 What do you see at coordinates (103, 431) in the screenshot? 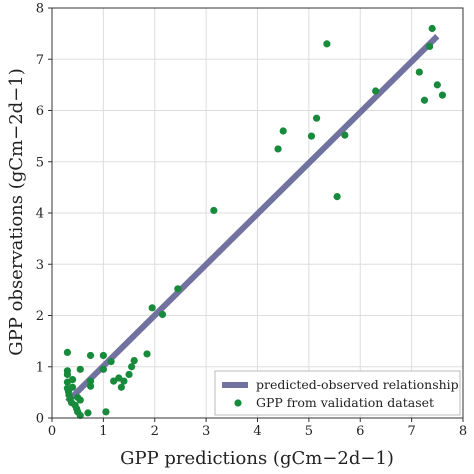
I see `x-tick-label: 1` at bounding box center [103, 431].